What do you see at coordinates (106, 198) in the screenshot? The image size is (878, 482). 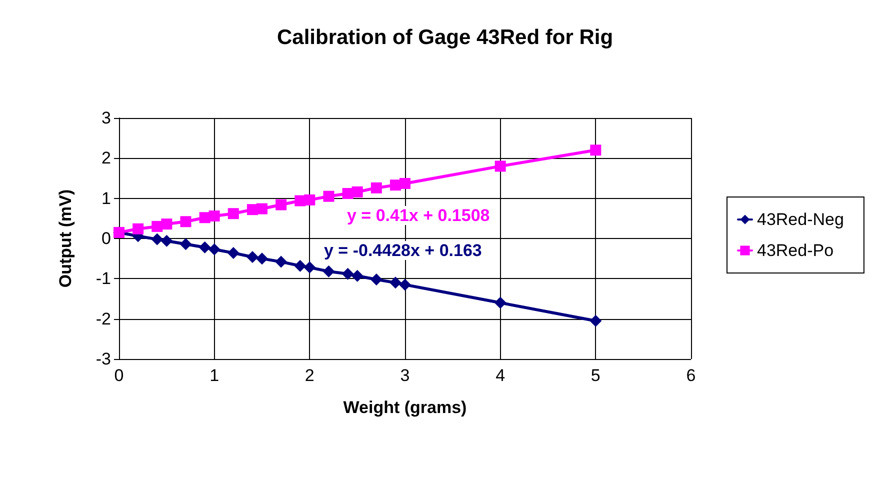 I see `y-tick-label: 1` at bounding box center [106, 198].